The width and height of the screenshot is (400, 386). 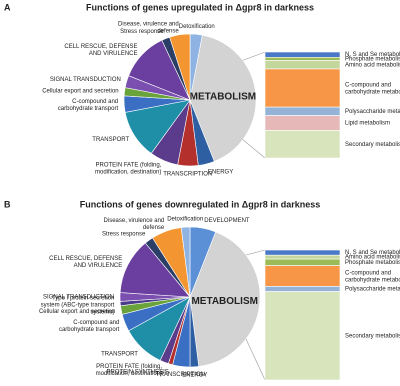 I want to click on panel-label: A, so click(x=7, y=7).